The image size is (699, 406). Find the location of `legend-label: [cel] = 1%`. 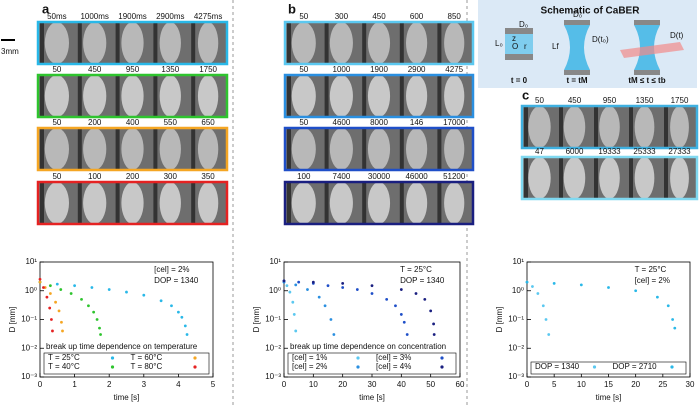

legend-label: [cel] = 1% is located at coordinates (309, 357).